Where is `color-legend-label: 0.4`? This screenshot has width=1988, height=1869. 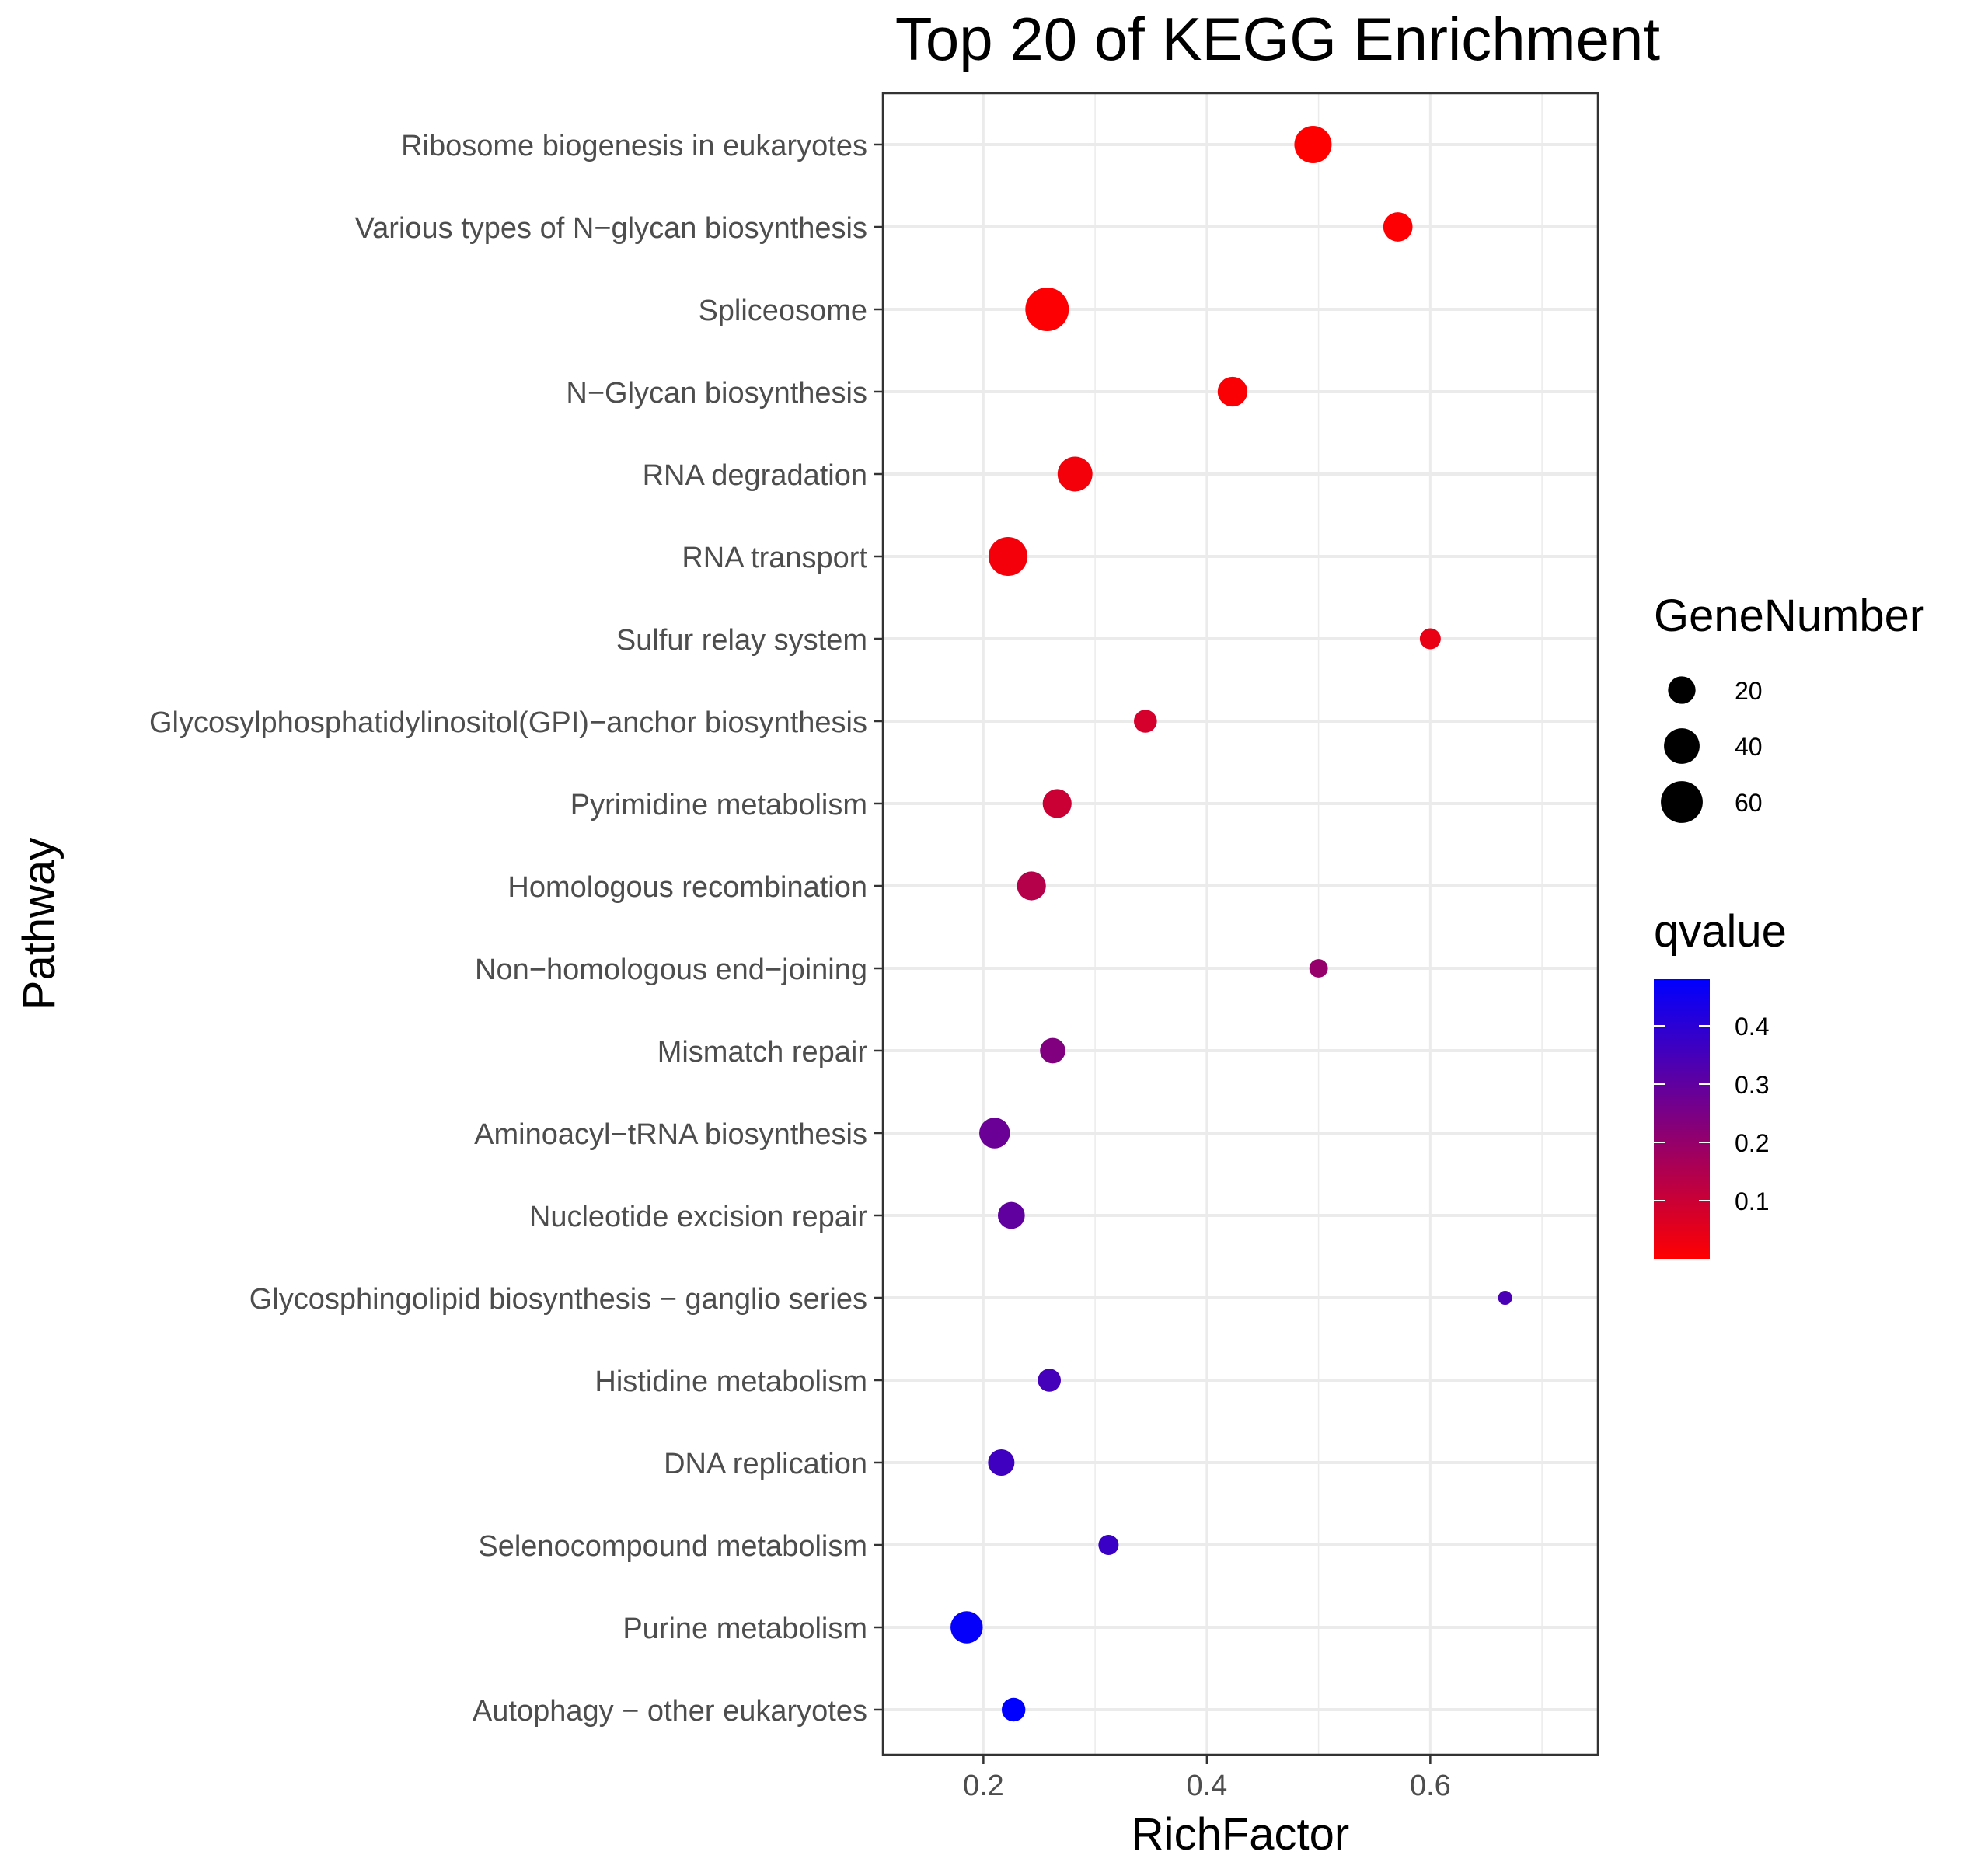 color-legend-label: 0.4 is located at coordinates (1752, 1027).